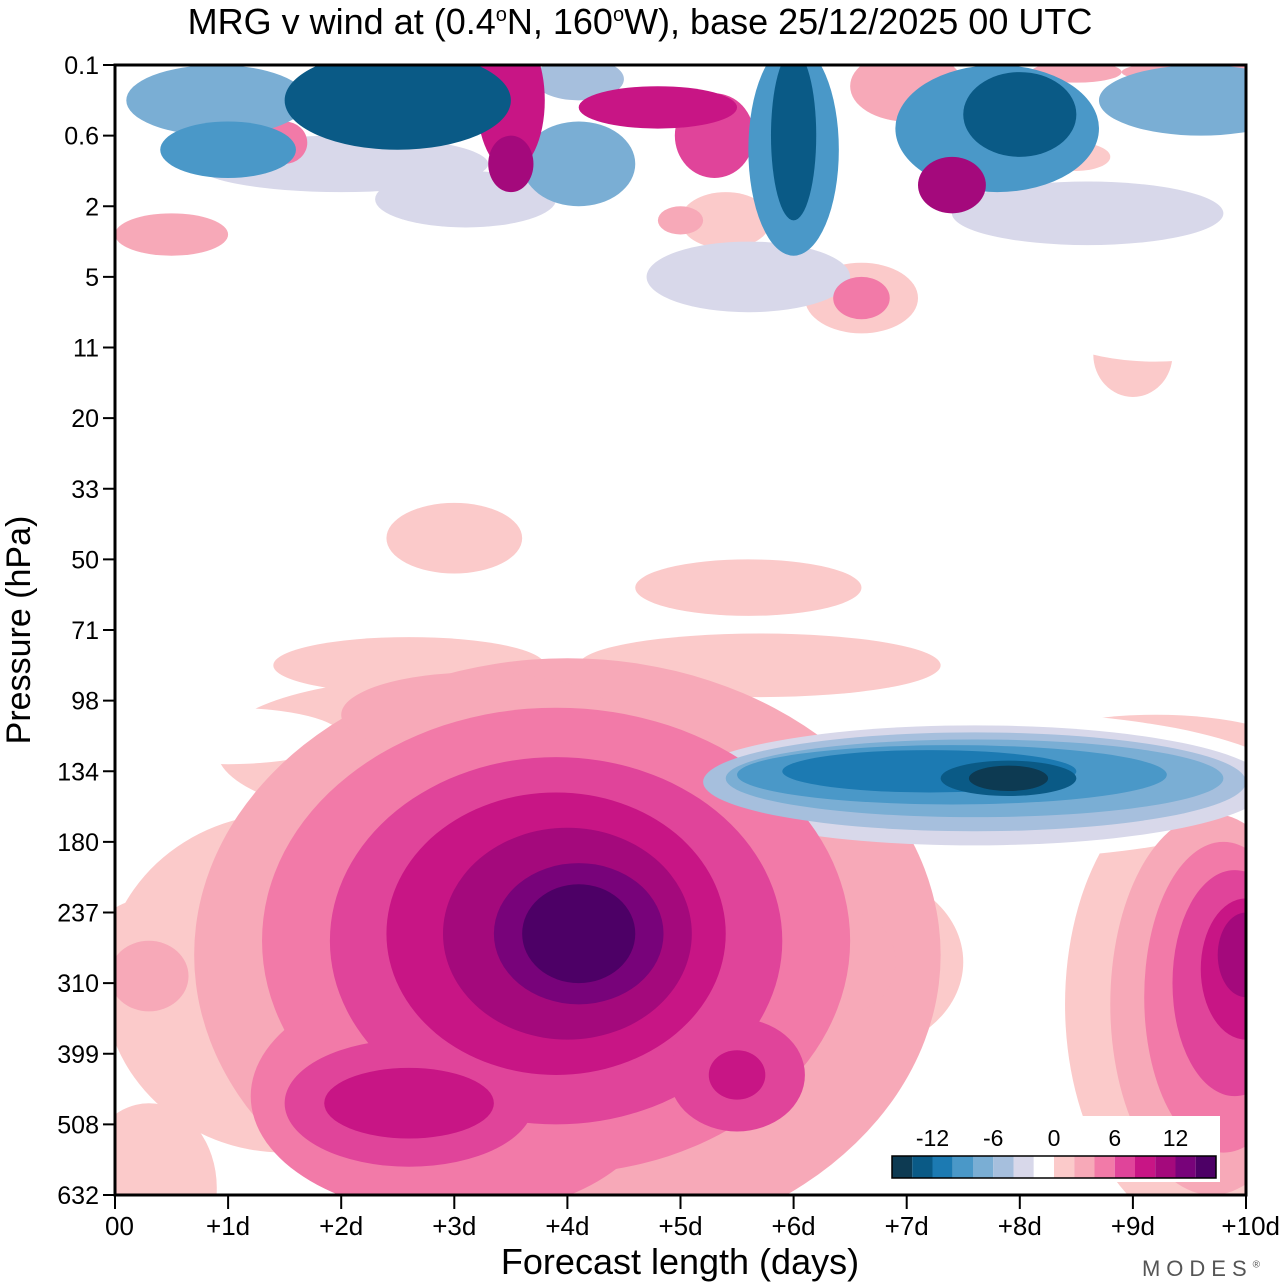 The image size is (1280, 1286). What do you see at coordinates (794, 1226) in the screenshot?
I see `x-tick-label: +6d` at bounding box center [794, 1226].